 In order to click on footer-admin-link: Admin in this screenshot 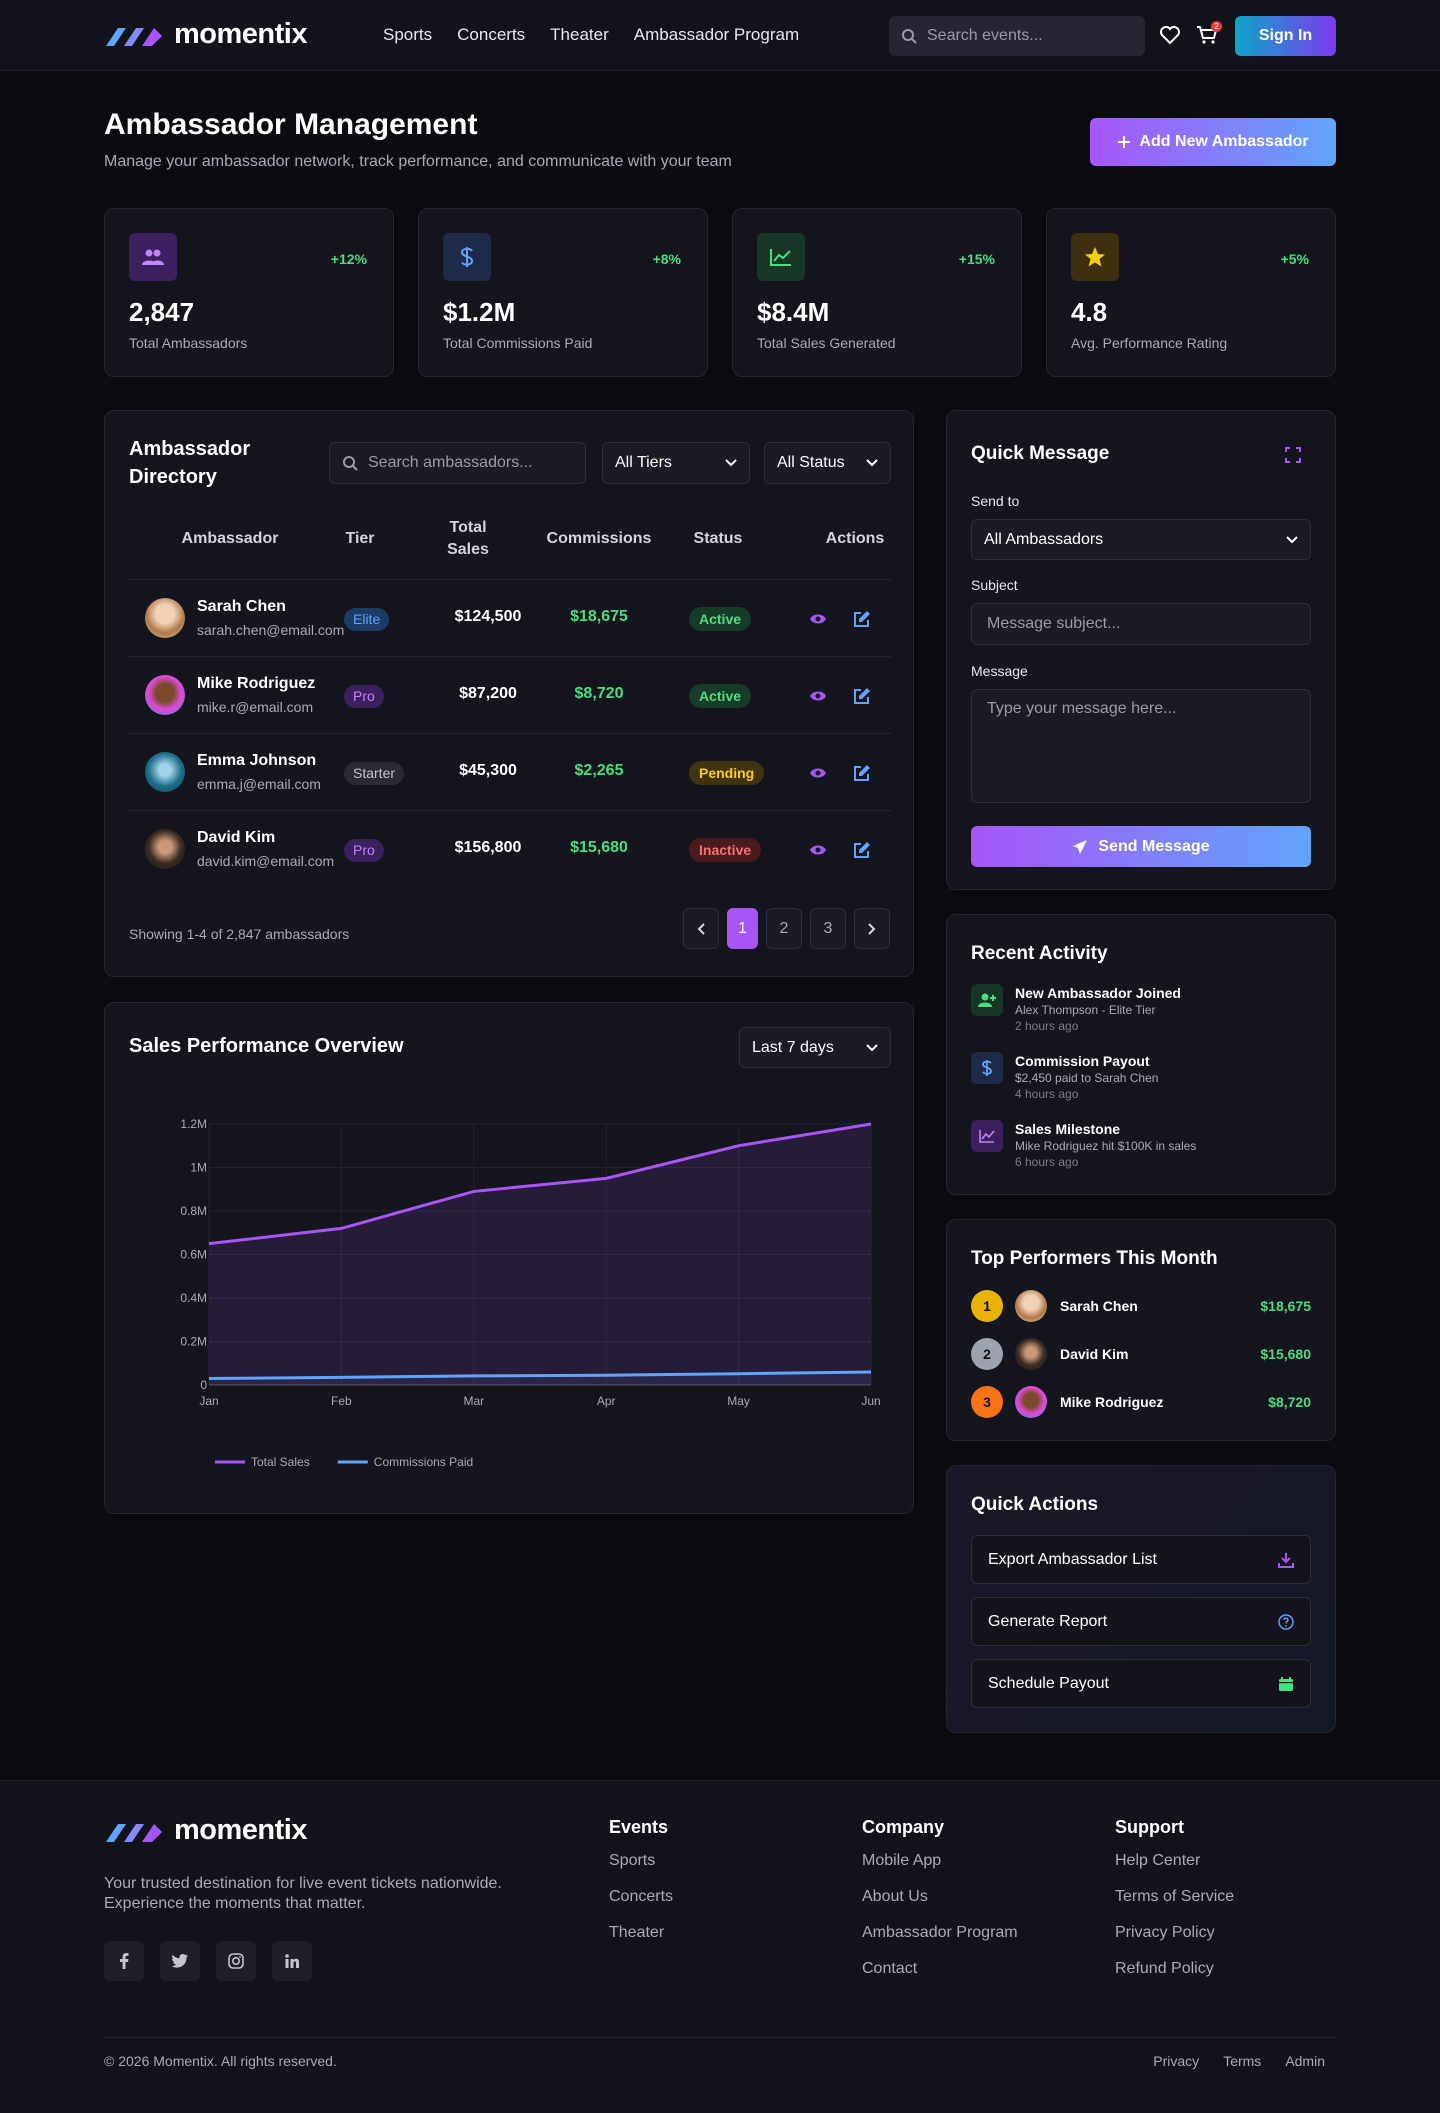, I will do `click(1305, 2061)`.